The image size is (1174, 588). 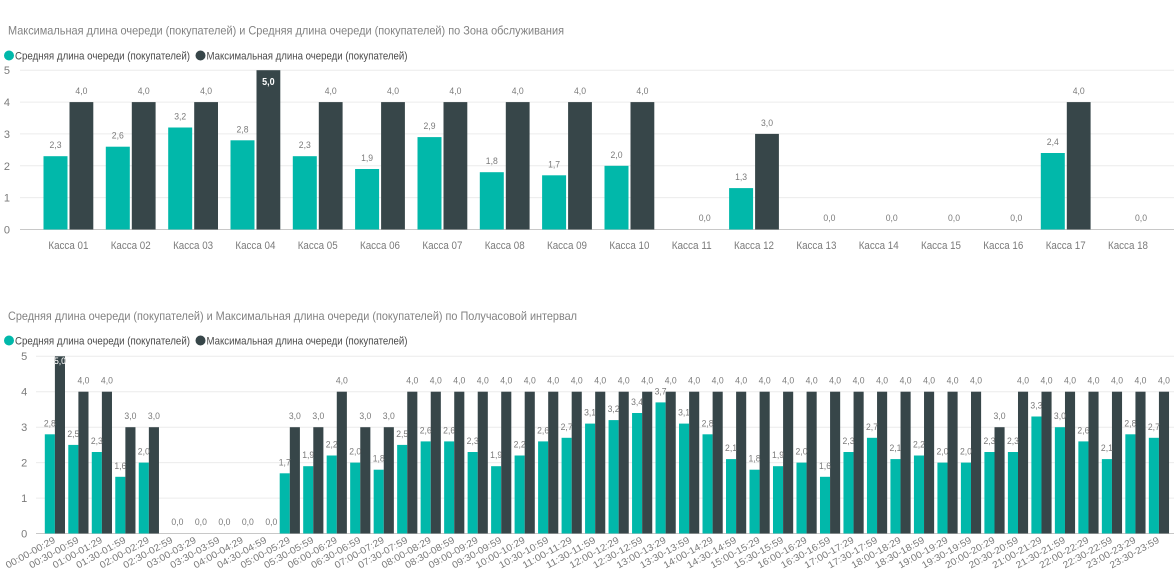 What do you see at coordinates (7, 167) in the screenshot?
I see `svg-text: 2` at bounding box center [7, 167].